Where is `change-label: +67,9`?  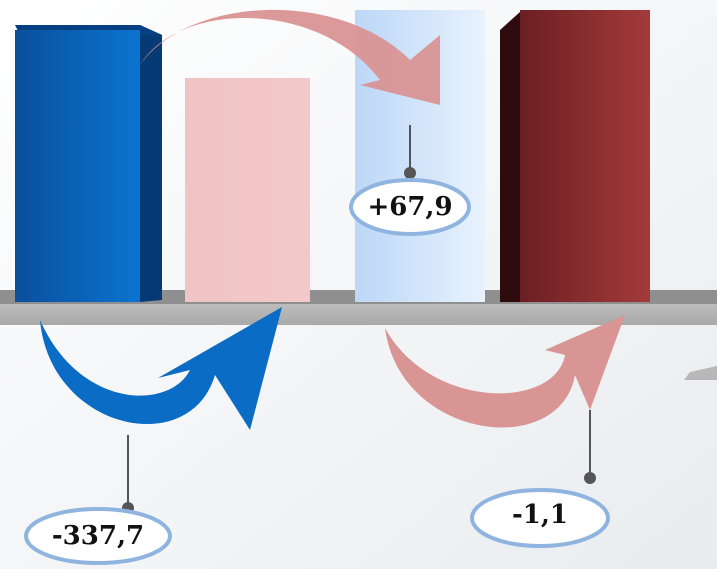
change-label: +67,9 is located at coordinates (409, 207).